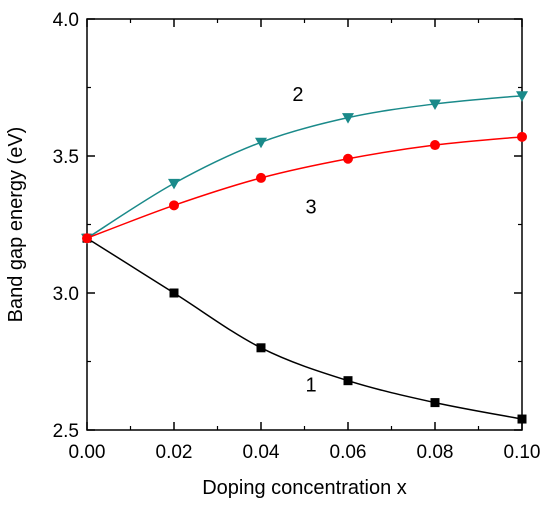 The image size is (550, 506). I want to click on x-tick-label: 0.08, so click(435, 452).